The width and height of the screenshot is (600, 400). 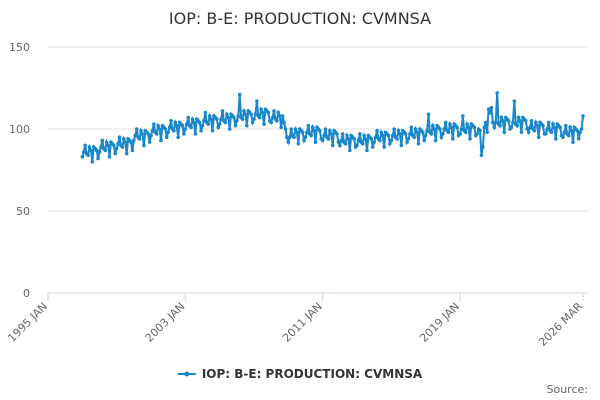 What do you see at coordinates (23, 211) in the screenshot?
I see `y-tick-label: 50` at bounding box center [23, 211].